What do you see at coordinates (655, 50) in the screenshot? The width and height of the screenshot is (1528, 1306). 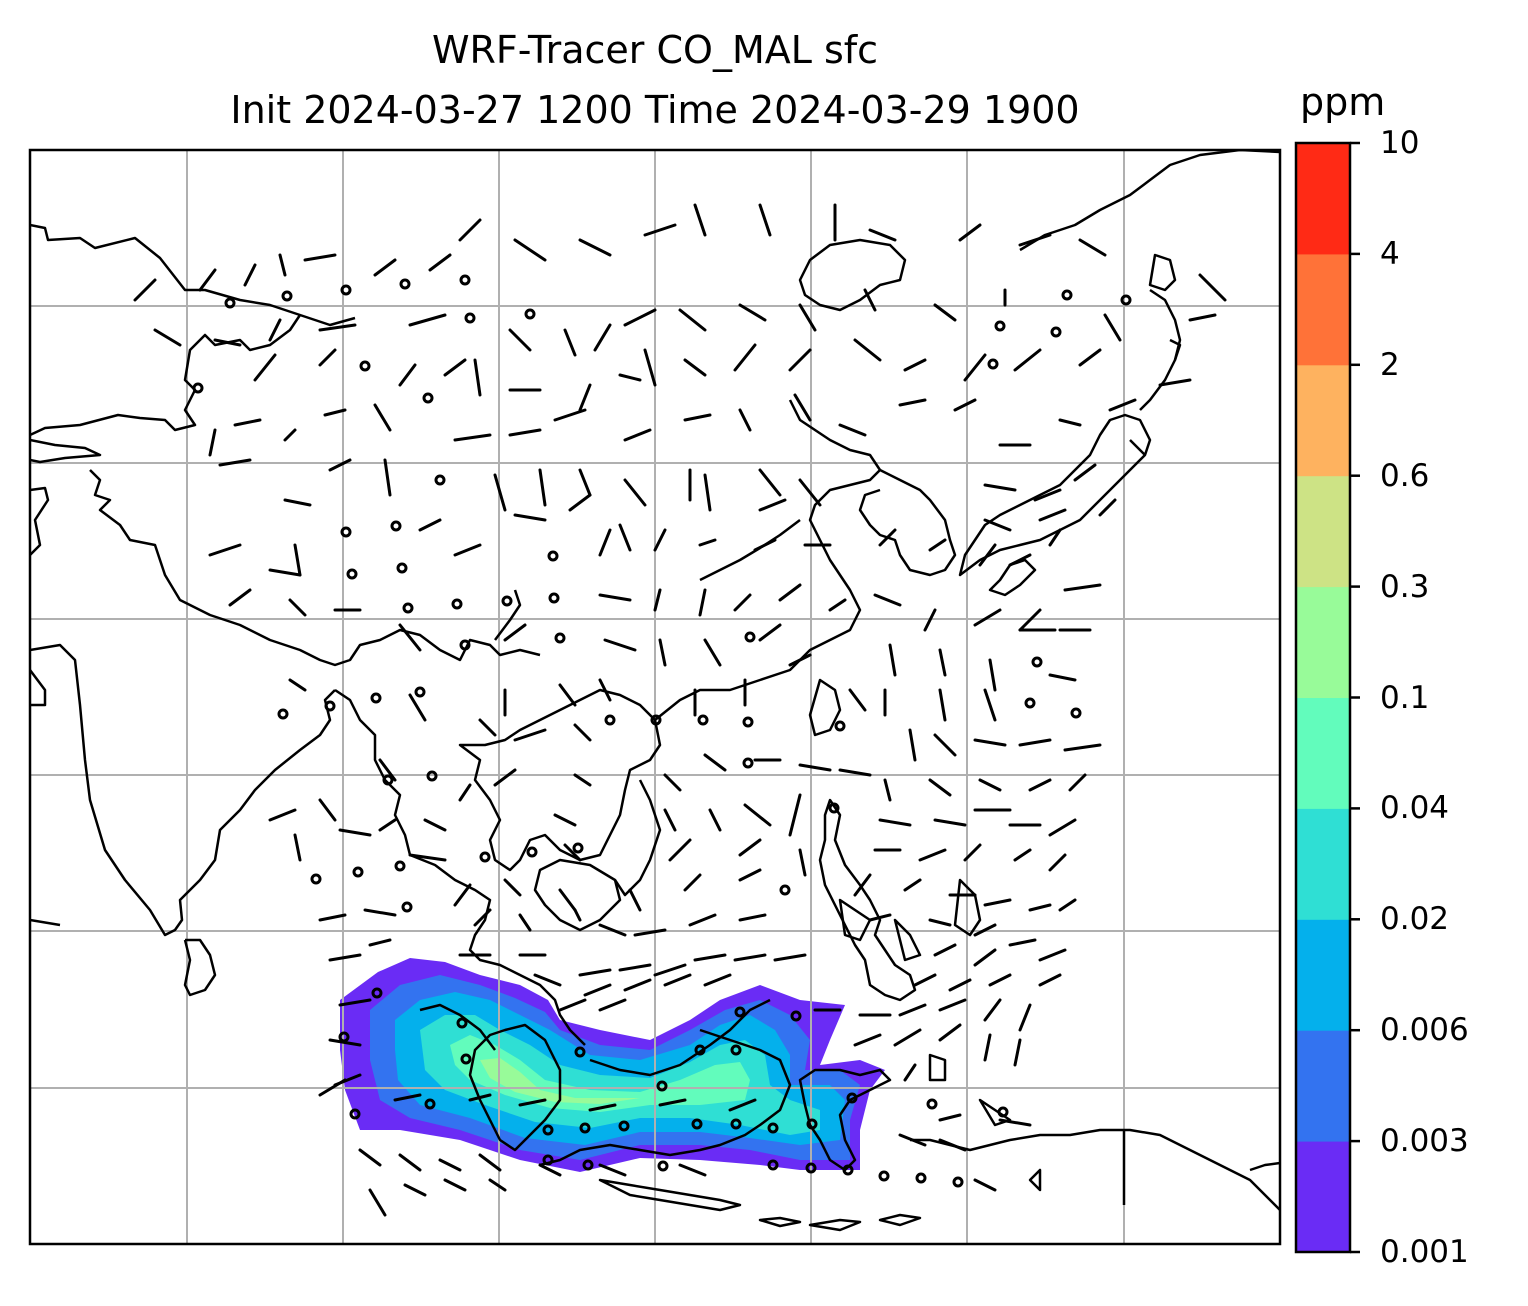 I see `title-line-1: WRF-Tracer CO_MAL sfc` at bounding box center [655, 50].